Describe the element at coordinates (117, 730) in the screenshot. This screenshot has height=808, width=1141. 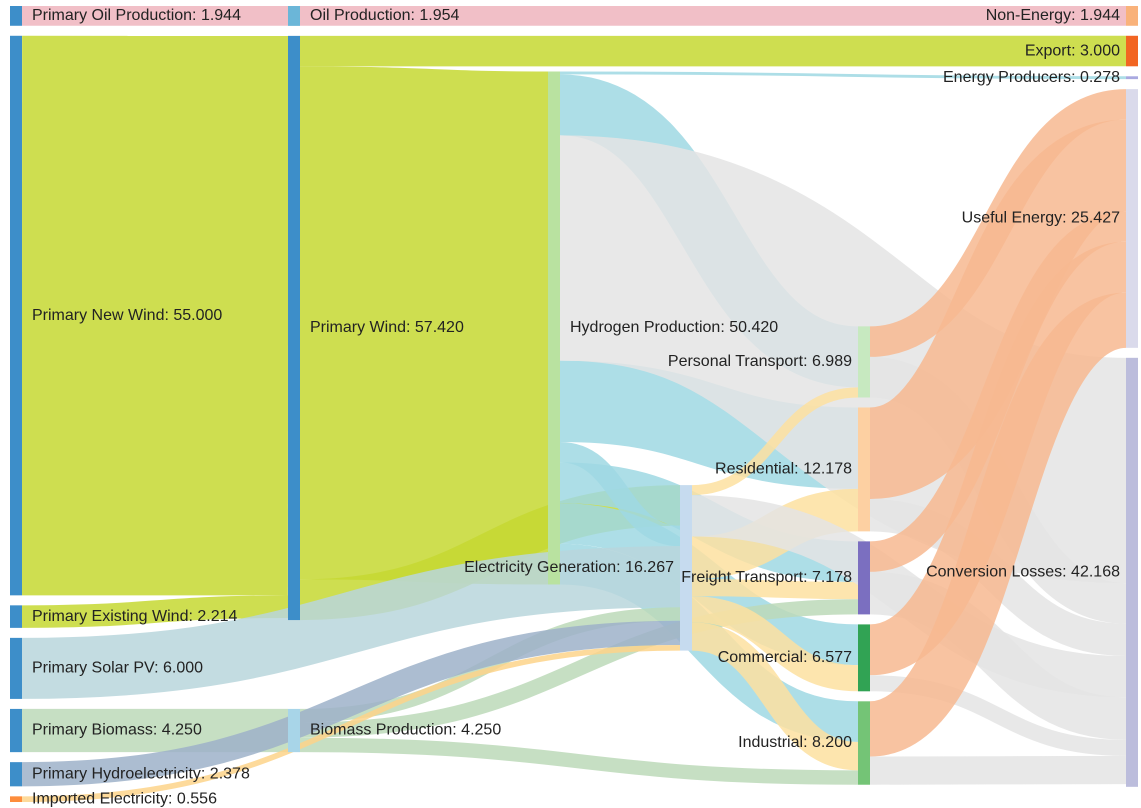
I see `node-label: Primary Biomass: 4.250` at that location.